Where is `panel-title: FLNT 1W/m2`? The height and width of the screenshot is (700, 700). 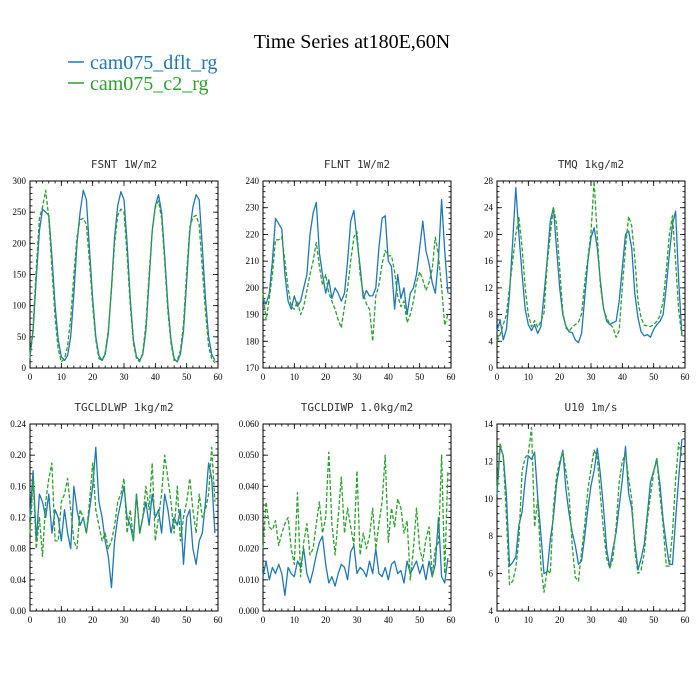
panel-title: FLNT 1W/m2 is located at coordinates (357, 164).